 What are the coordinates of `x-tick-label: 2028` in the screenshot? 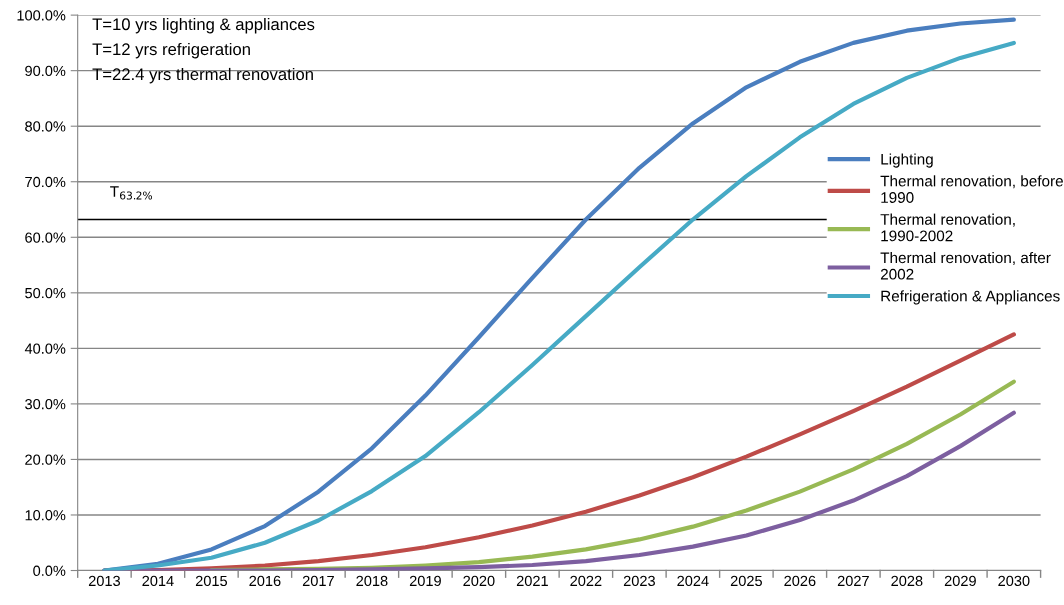 It's located at (907, 581).